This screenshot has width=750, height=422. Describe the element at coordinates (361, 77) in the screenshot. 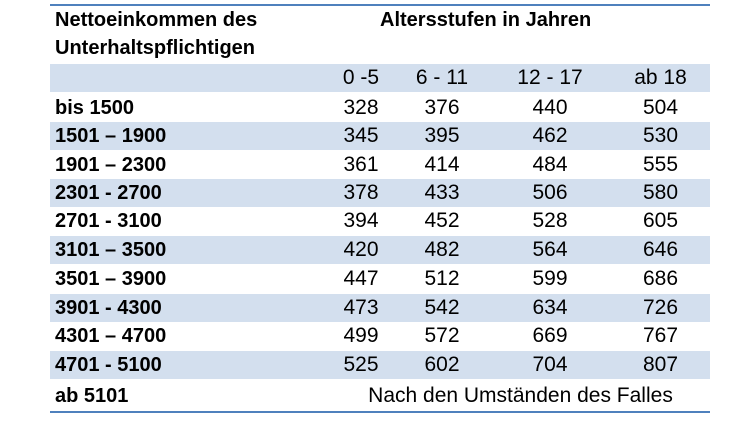

I see `age-group-0-5: 0 -5` at that location.